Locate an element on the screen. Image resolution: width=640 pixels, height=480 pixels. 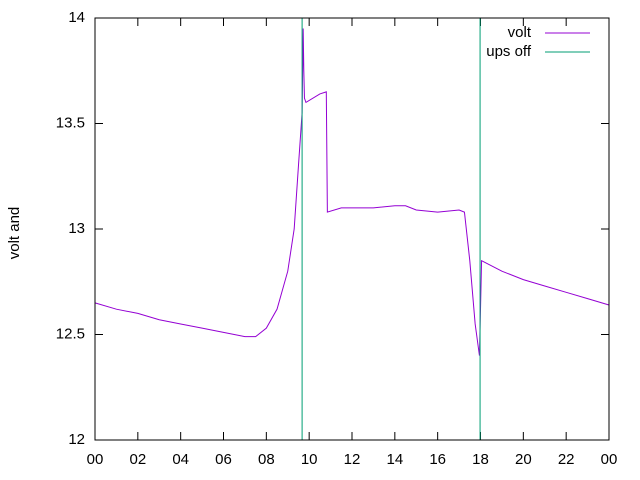
y-tick-label: 13 is located at coordinates (76, 228).